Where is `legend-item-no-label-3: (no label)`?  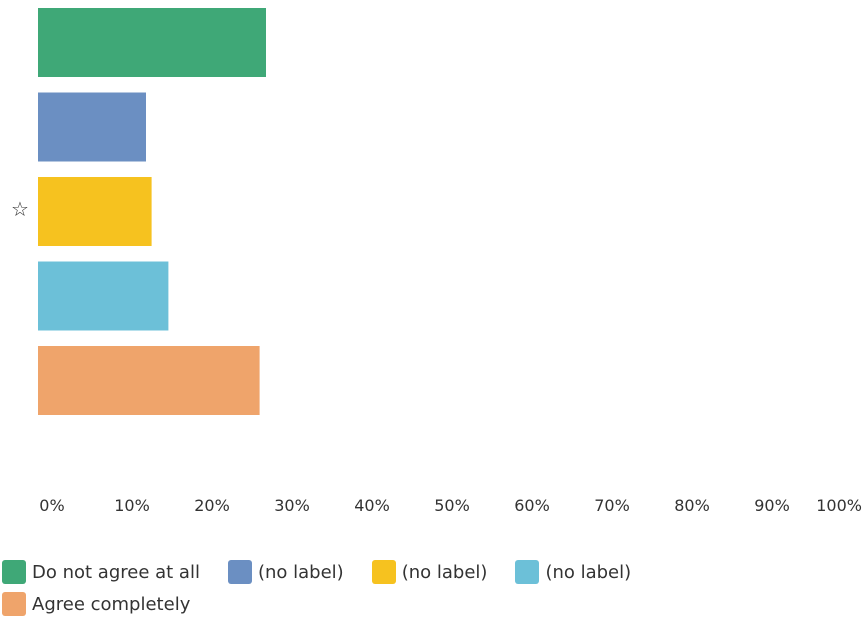 legend-item-no-label-3: (no label) is located at coordinates (573, 572).